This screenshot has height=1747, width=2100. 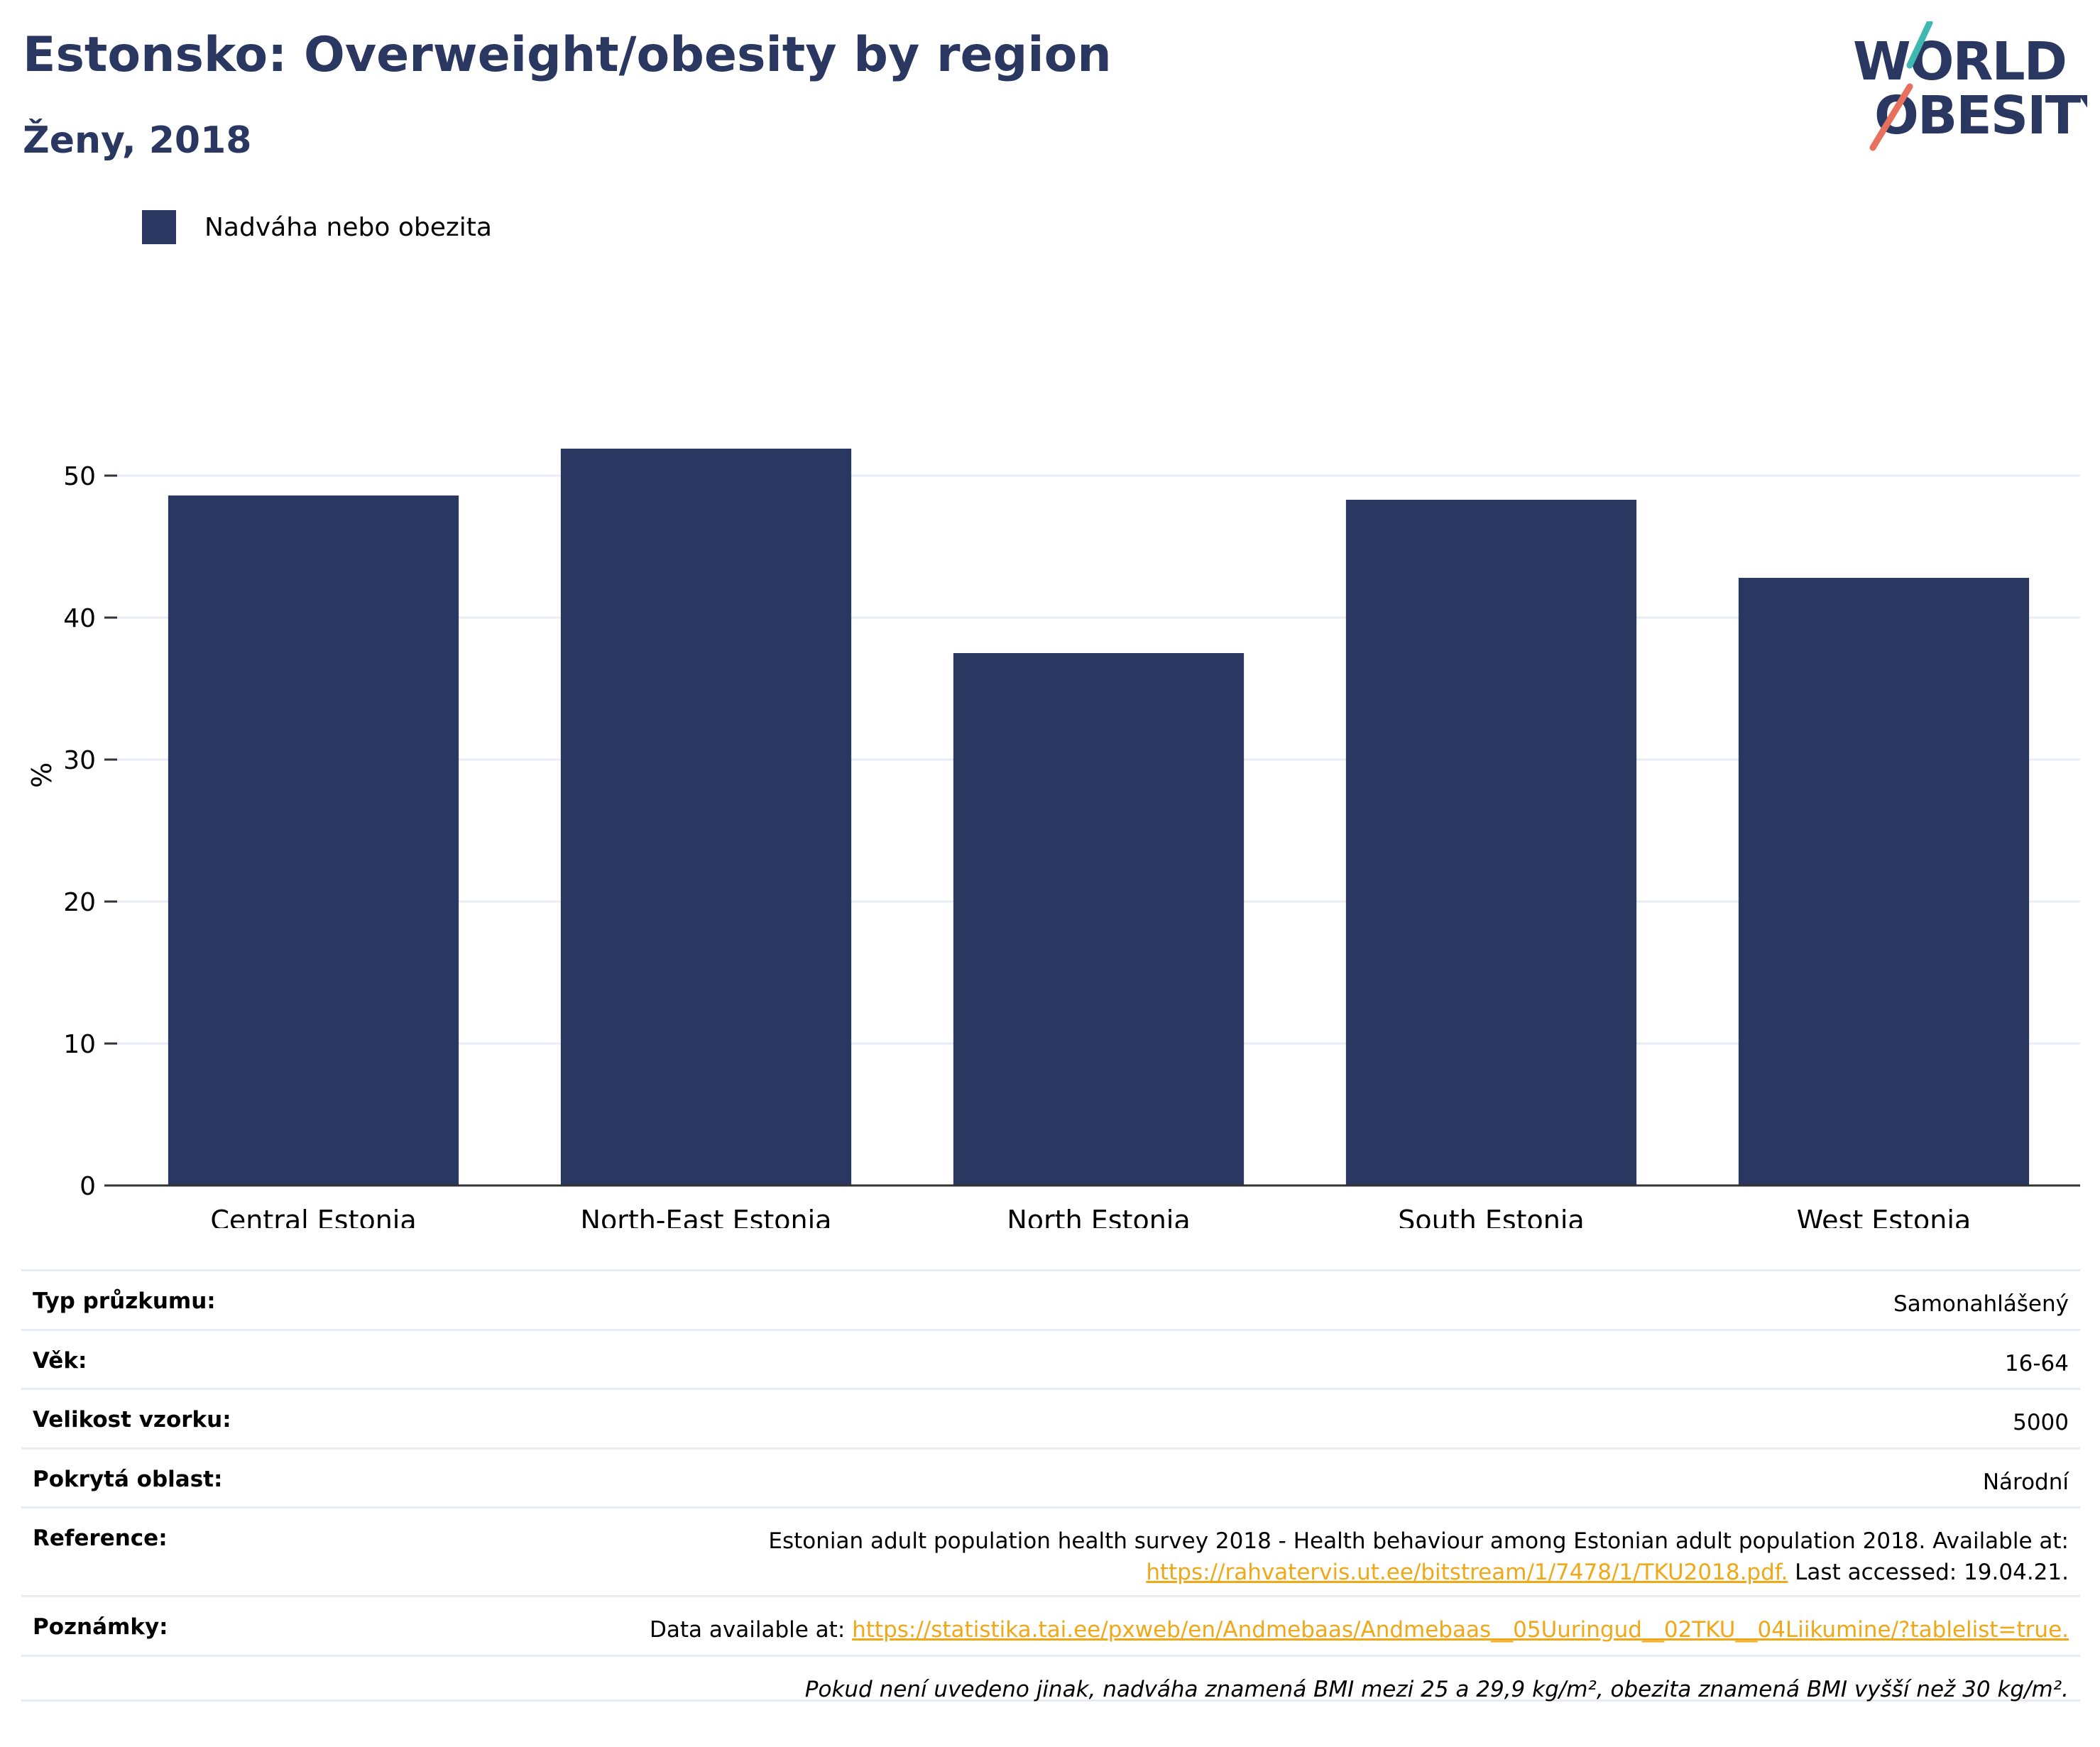 I want to click on chart-legend: Nadváha nebo obezita, so click(x=317, y=227).